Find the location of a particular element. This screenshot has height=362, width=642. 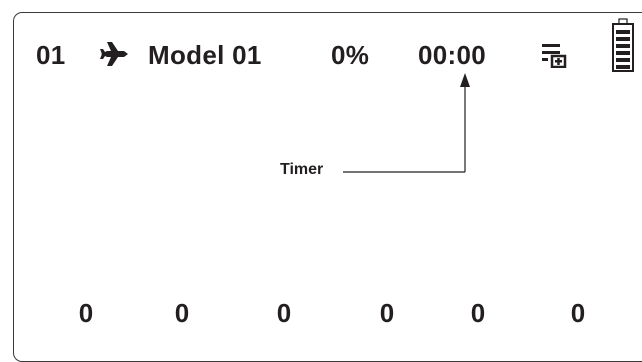

channel-value-1: 0 is located at coordinates (86, 313).